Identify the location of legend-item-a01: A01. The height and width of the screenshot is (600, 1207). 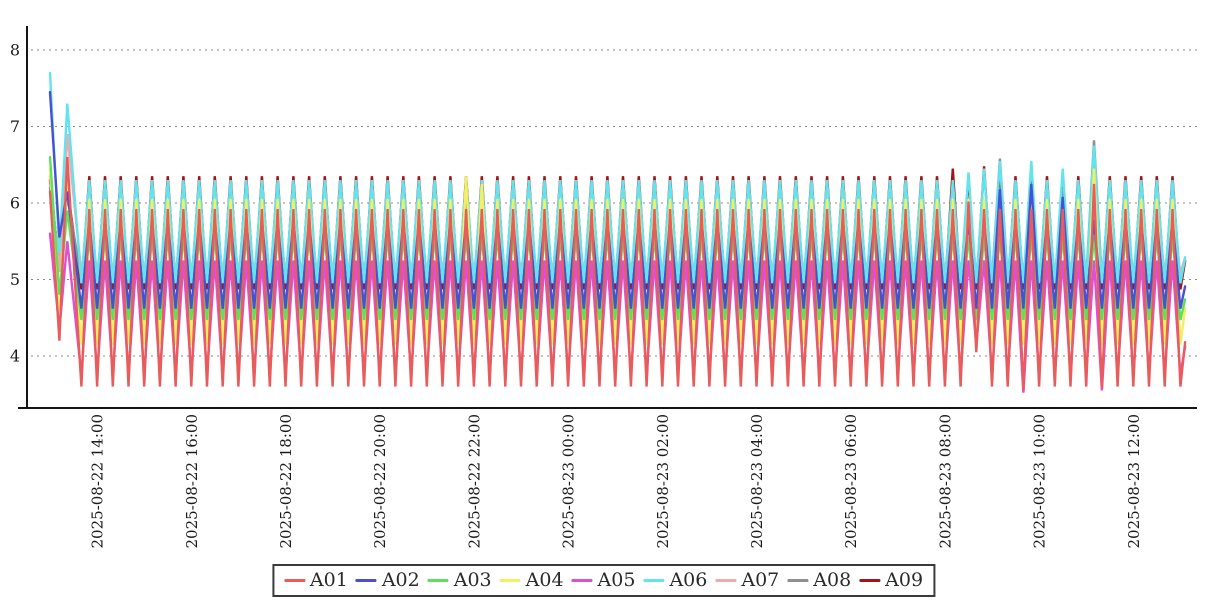
(313, 579).